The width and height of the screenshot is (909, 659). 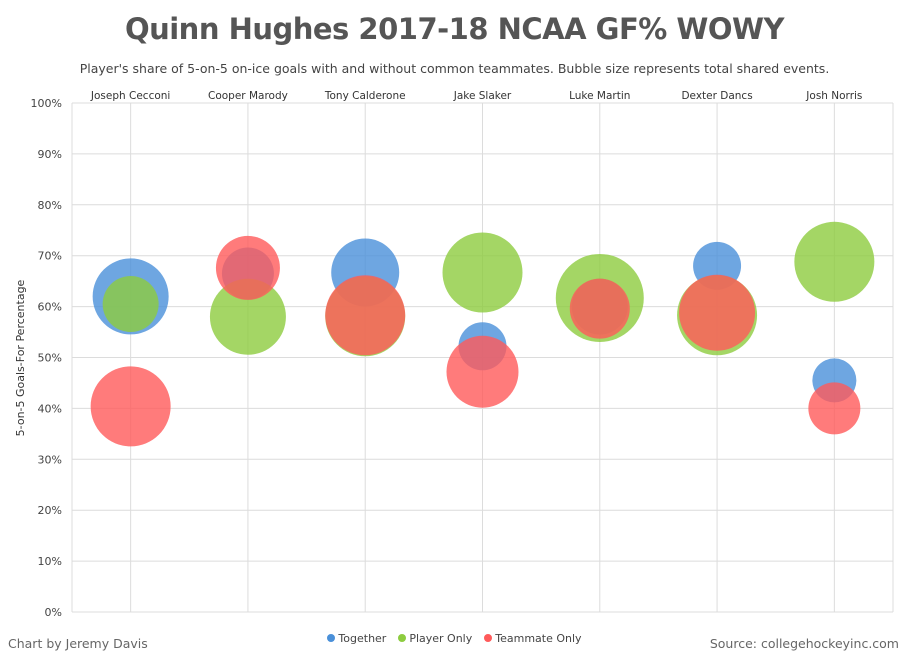 What do you see at coordinates (53, 612) in the screenshot?
I see `y-tick-label: 0%` at bounding box center [53, 612].